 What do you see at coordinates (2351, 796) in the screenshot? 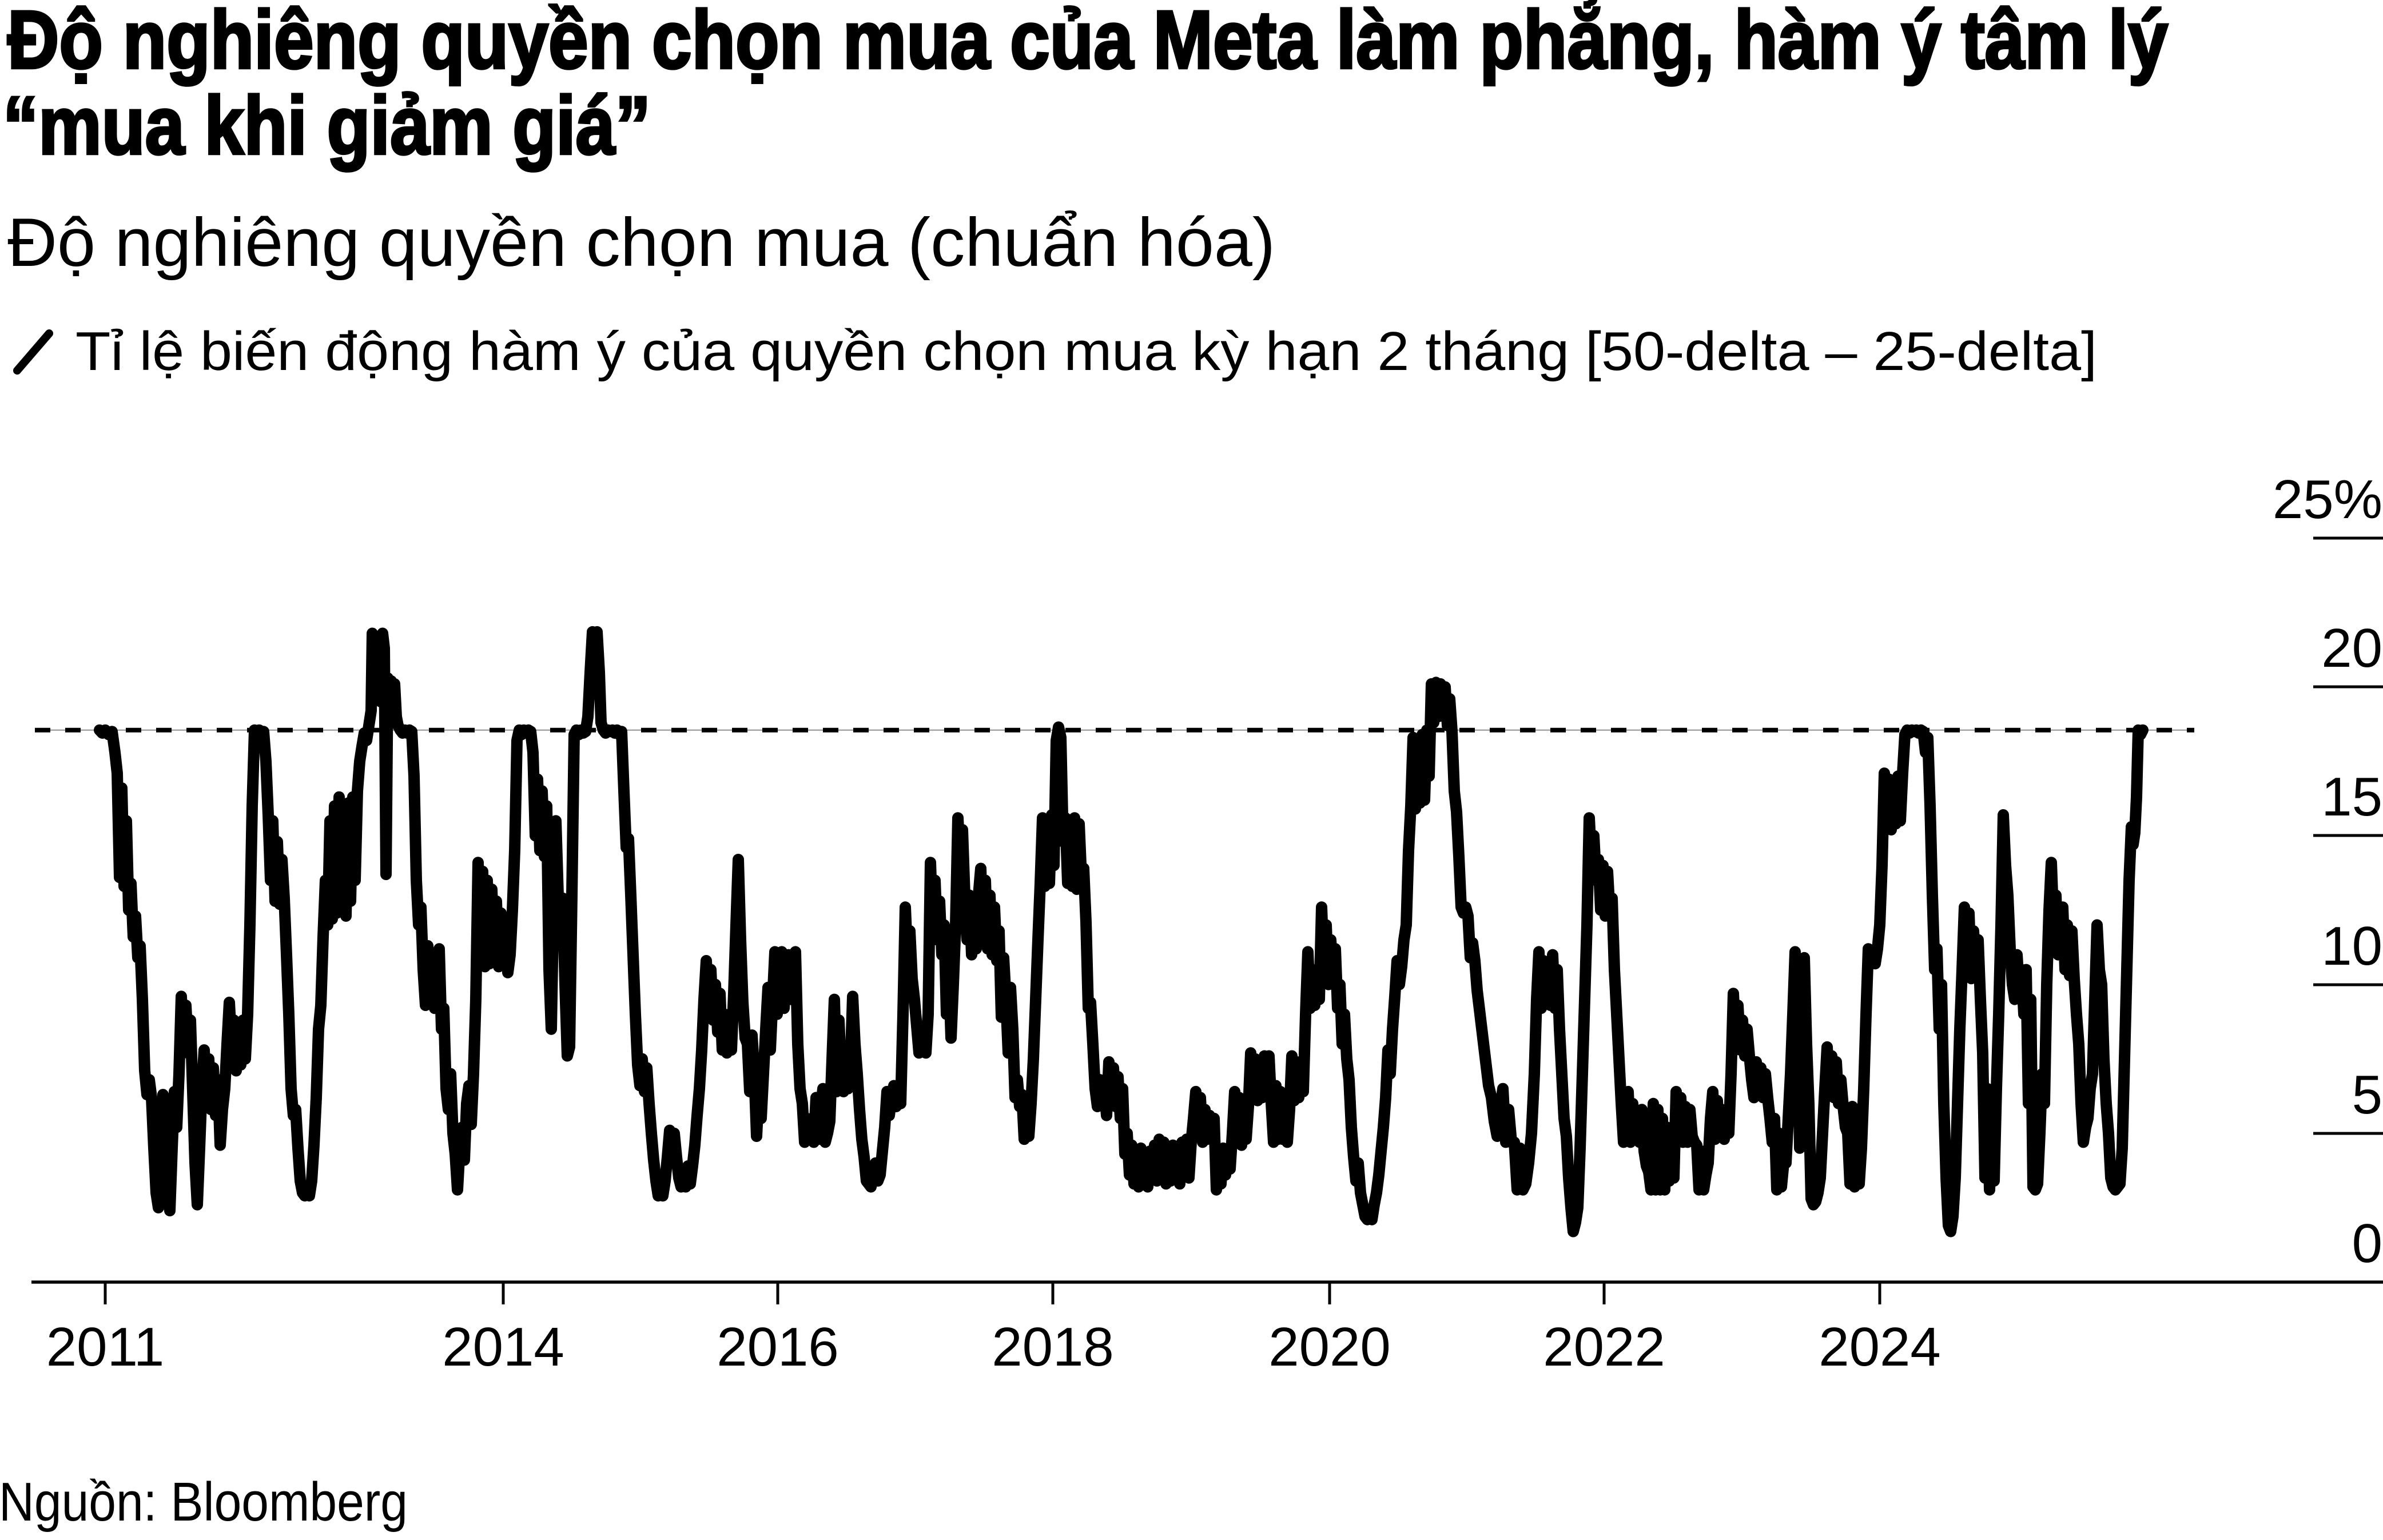
I see `svg-text: 15` at bounding box center [2351, 796].